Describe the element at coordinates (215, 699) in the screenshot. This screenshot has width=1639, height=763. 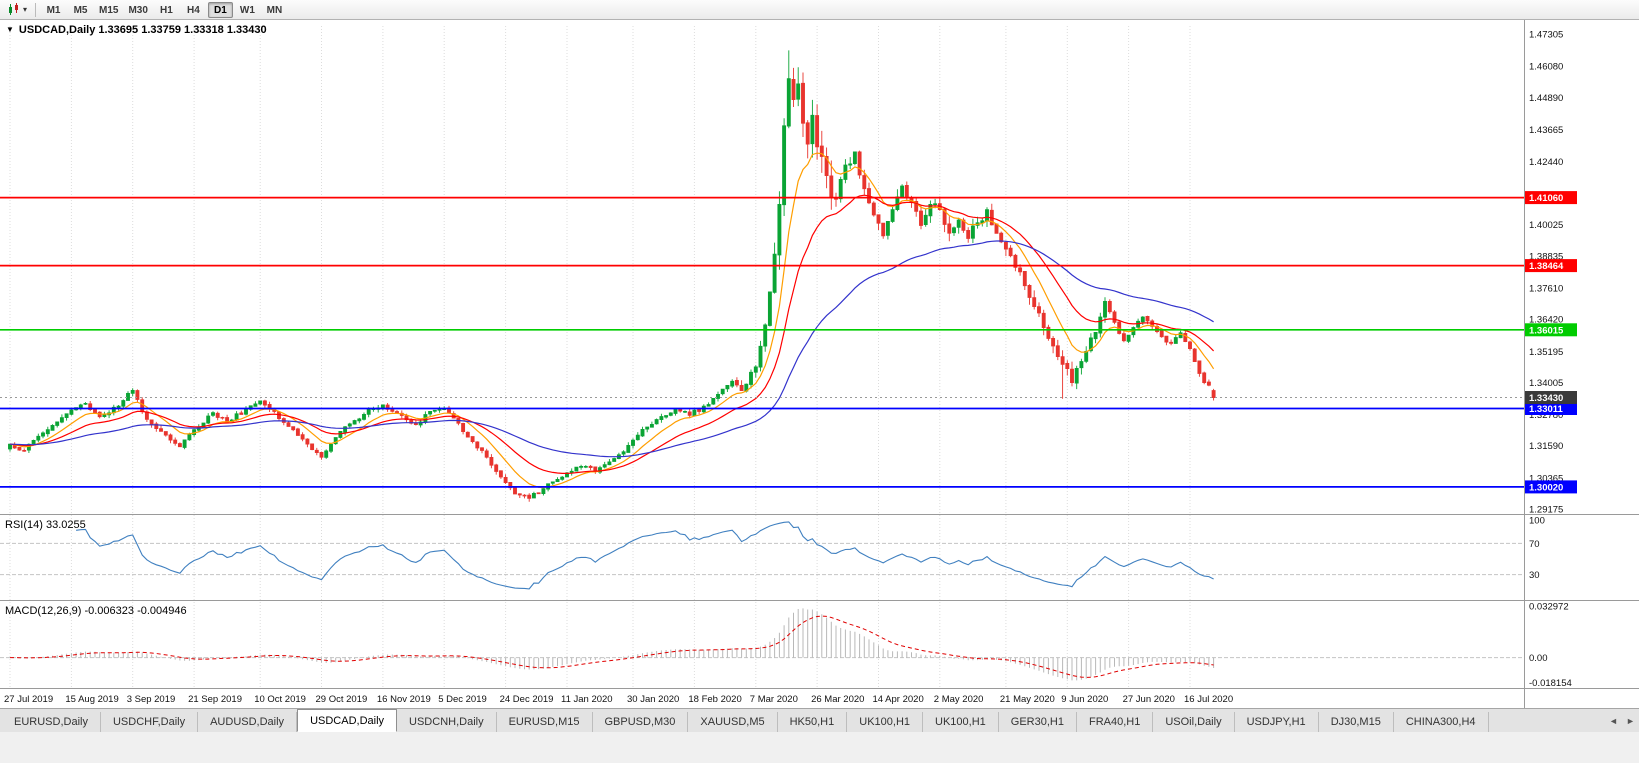
I see `date-axis-label: 21 Sep 2019` at that location.